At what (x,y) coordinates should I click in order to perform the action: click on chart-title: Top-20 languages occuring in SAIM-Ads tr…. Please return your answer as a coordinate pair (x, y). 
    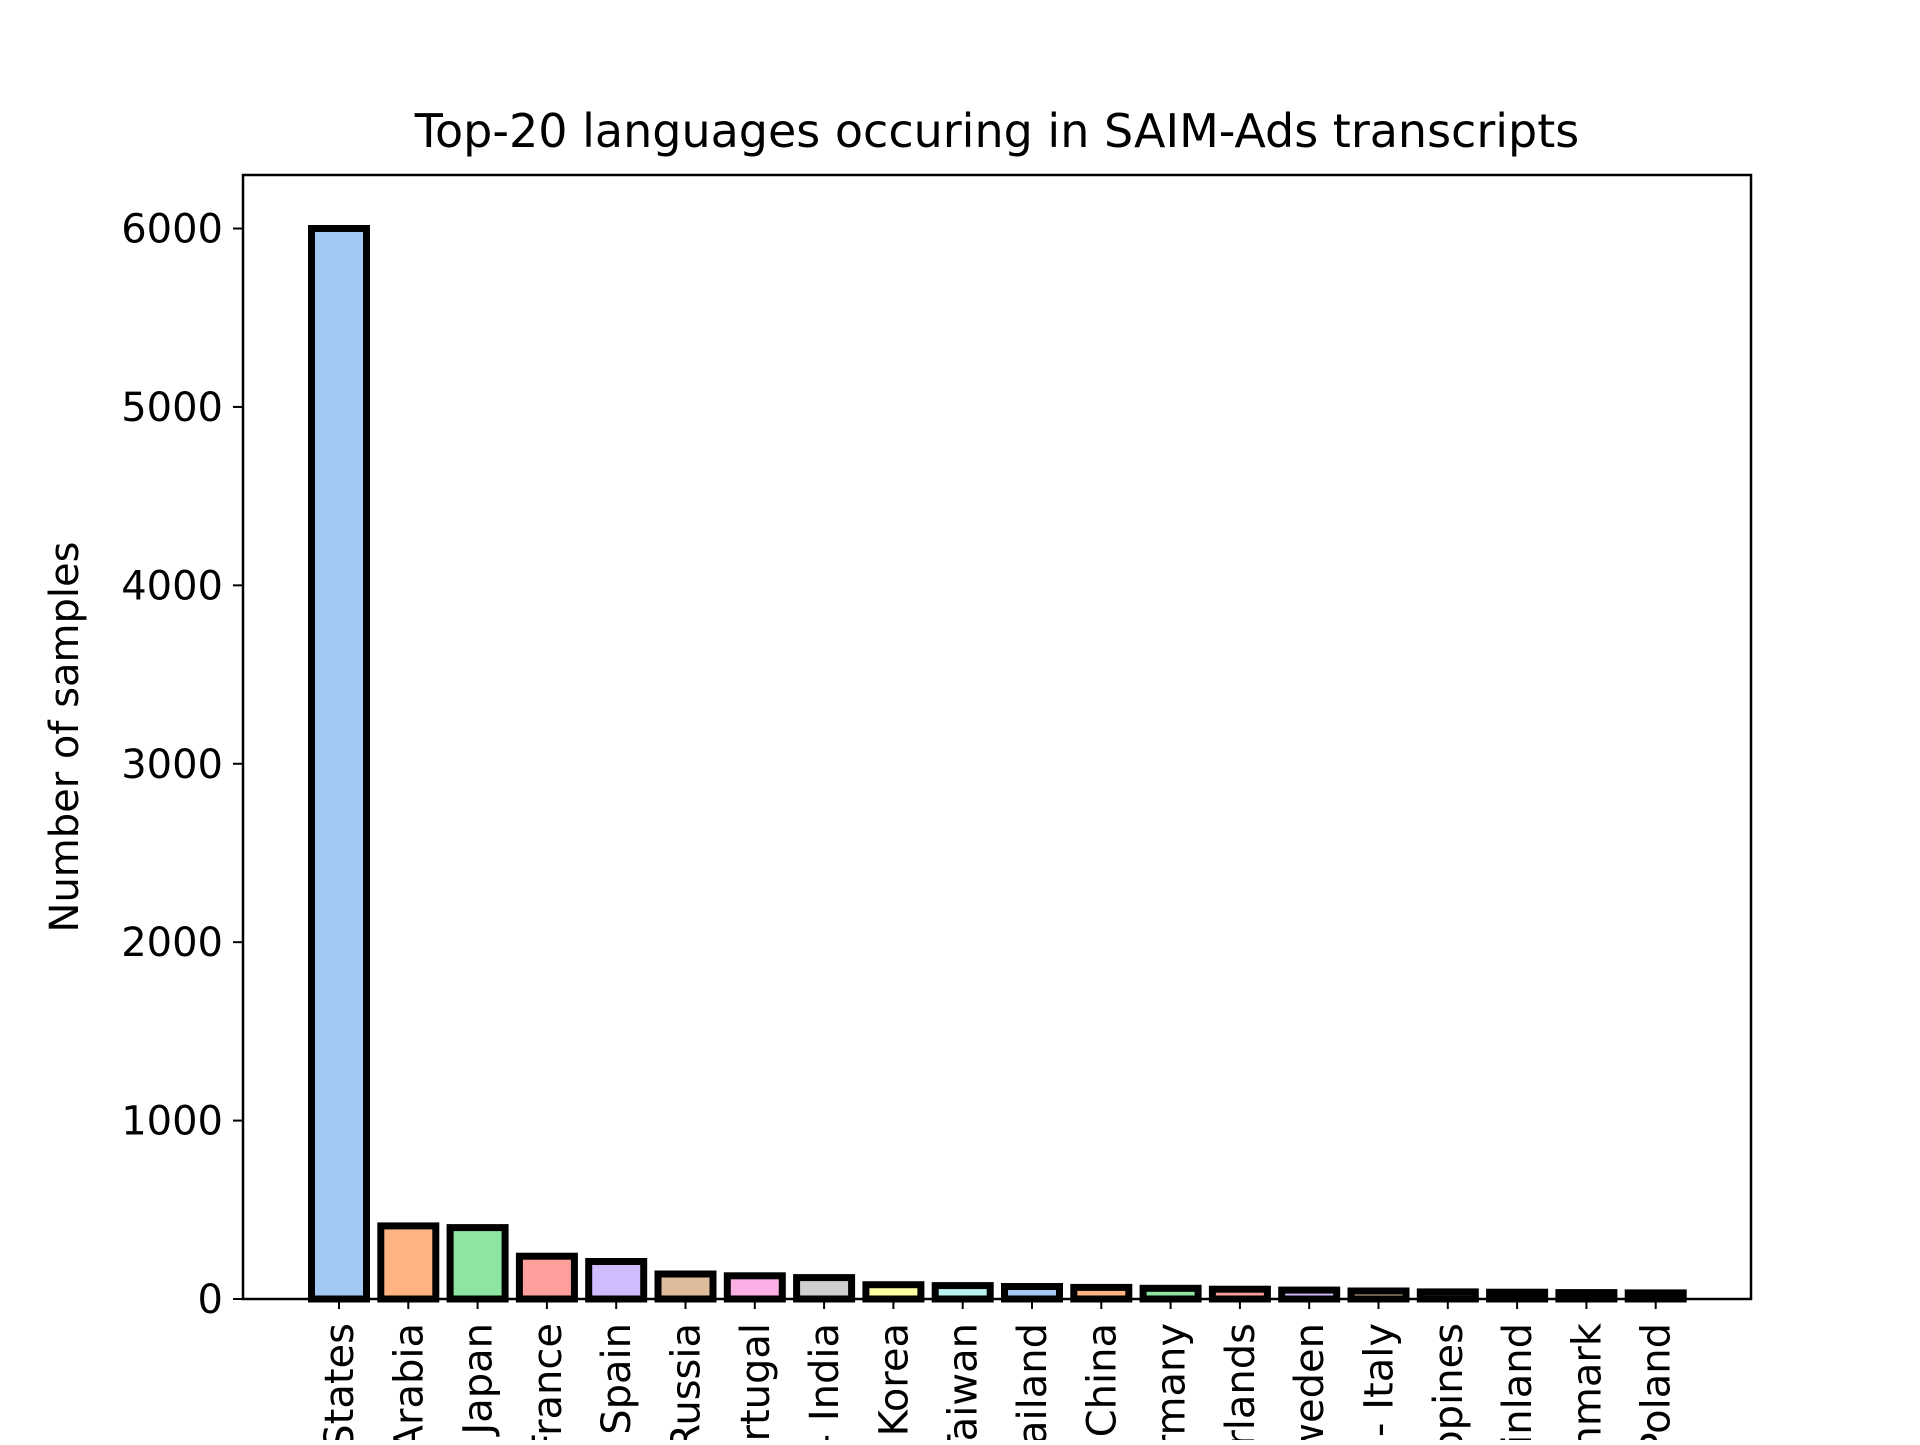
    Looking at the image, I should click on (997, 131).